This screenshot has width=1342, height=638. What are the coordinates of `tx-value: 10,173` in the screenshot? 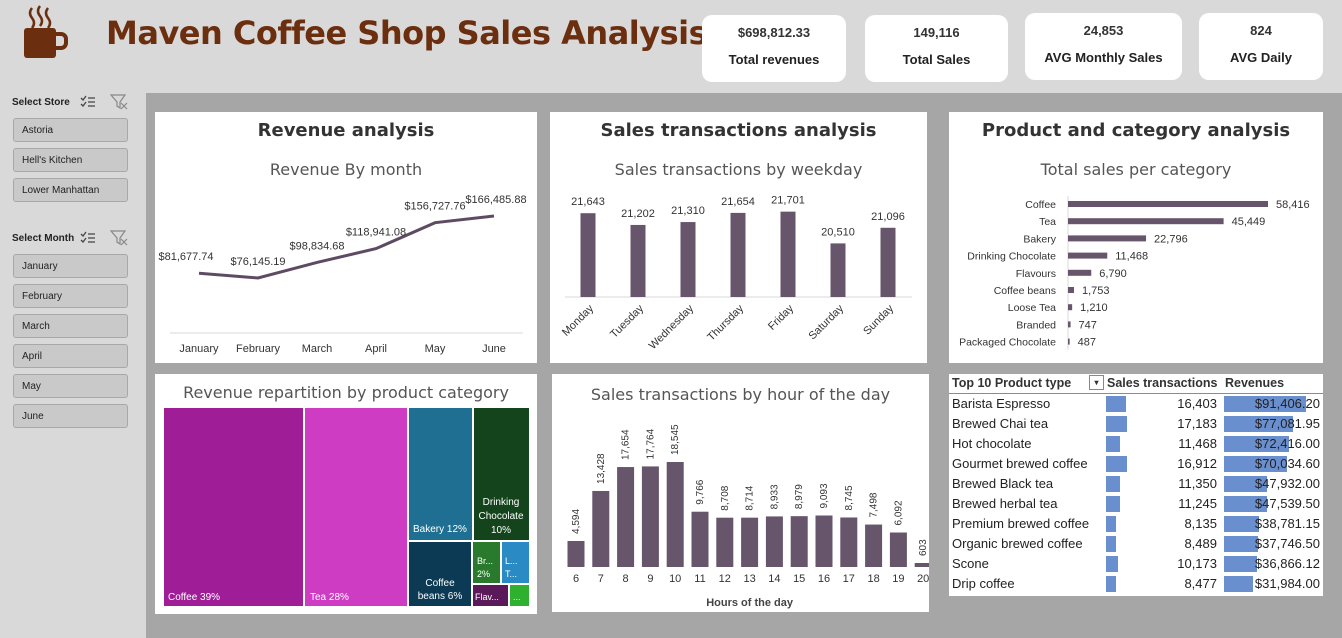 It's located at (1197, 563).